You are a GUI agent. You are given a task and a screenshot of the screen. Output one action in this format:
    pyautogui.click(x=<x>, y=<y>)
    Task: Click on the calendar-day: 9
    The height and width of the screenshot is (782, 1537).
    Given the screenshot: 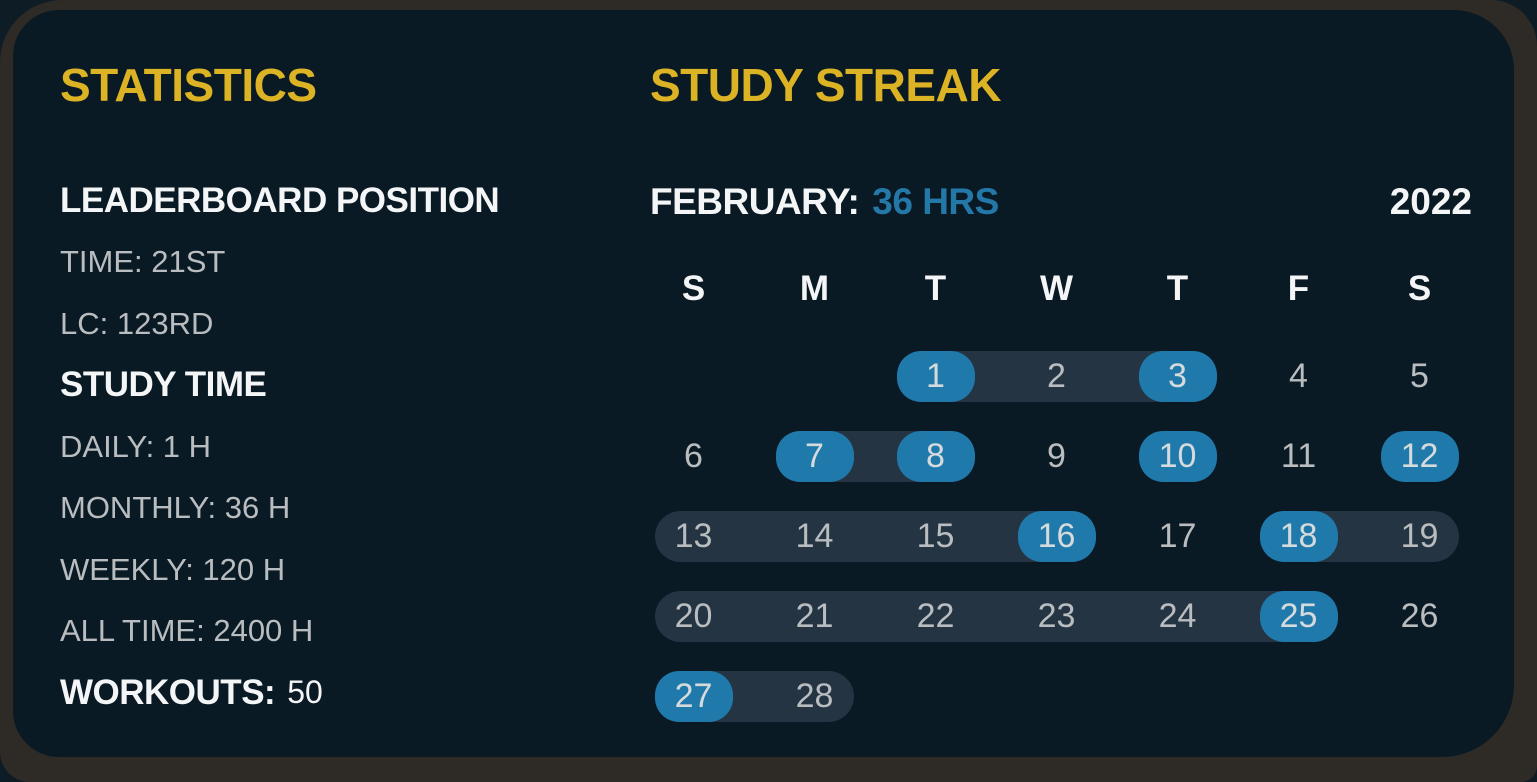 What is the action you would take?
    pyautogui.click(x=1056, y=456)
    